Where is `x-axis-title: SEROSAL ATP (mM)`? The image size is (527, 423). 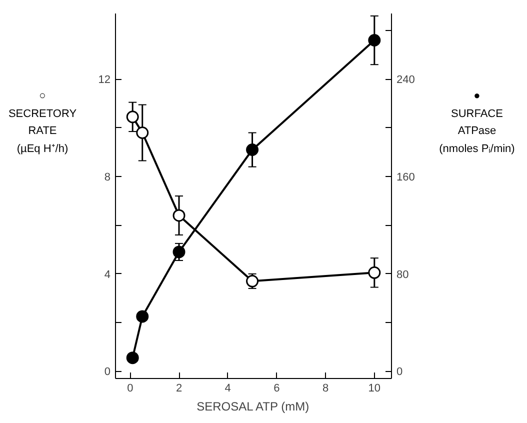 x-axis-title: SEROSAL ATP (mM) is located at coordinates (253, 407).